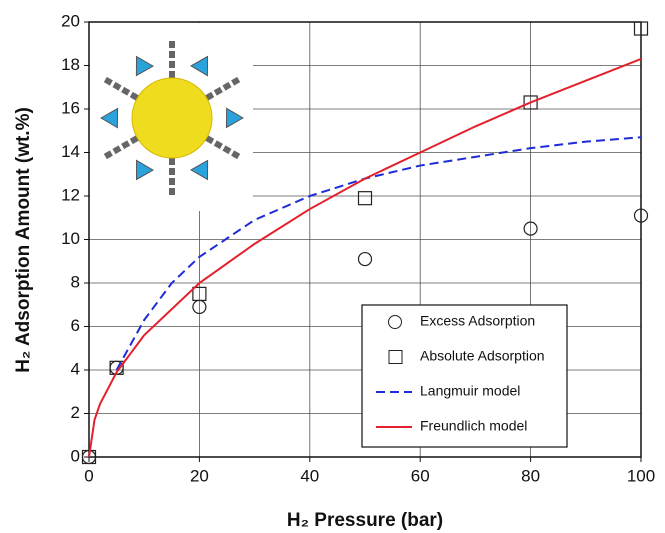 This screenshot has height=533, width=665. Describe the element at coordinates (70, 151) in the screenshot. I see `y-tick-label: 14` at that location.